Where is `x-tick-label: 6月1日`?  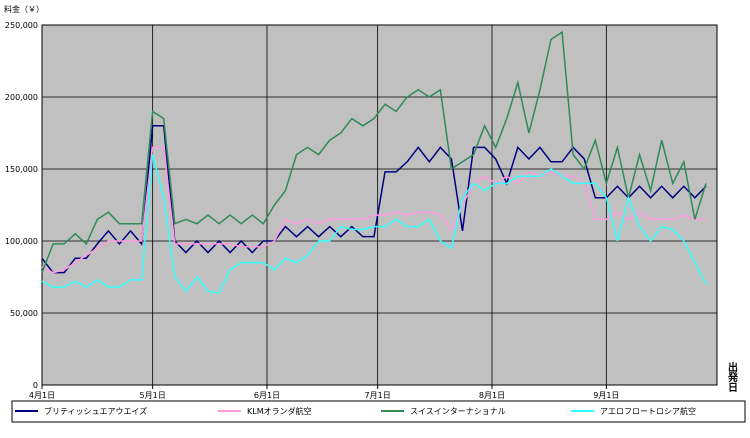
x-tick-label: 6月1日 is located at coordinates (267, 395).